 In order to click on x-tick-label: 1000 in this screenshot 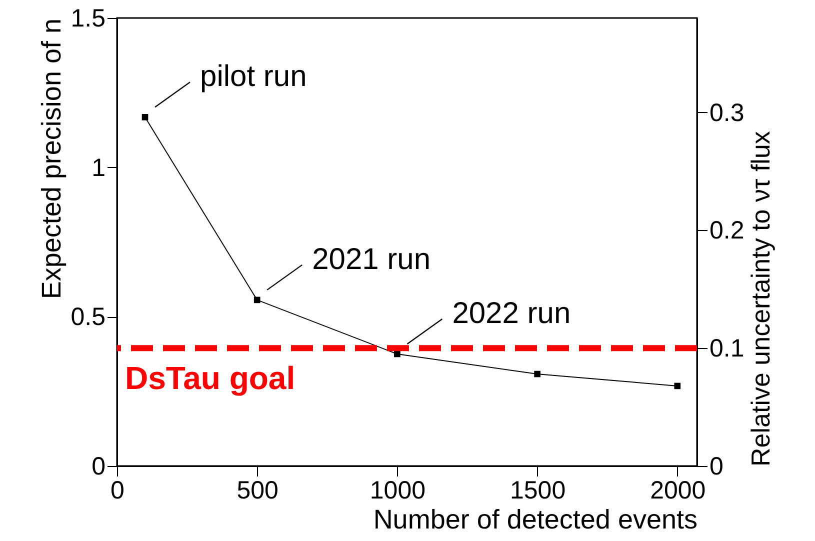, I will do `click(398, 490)`.